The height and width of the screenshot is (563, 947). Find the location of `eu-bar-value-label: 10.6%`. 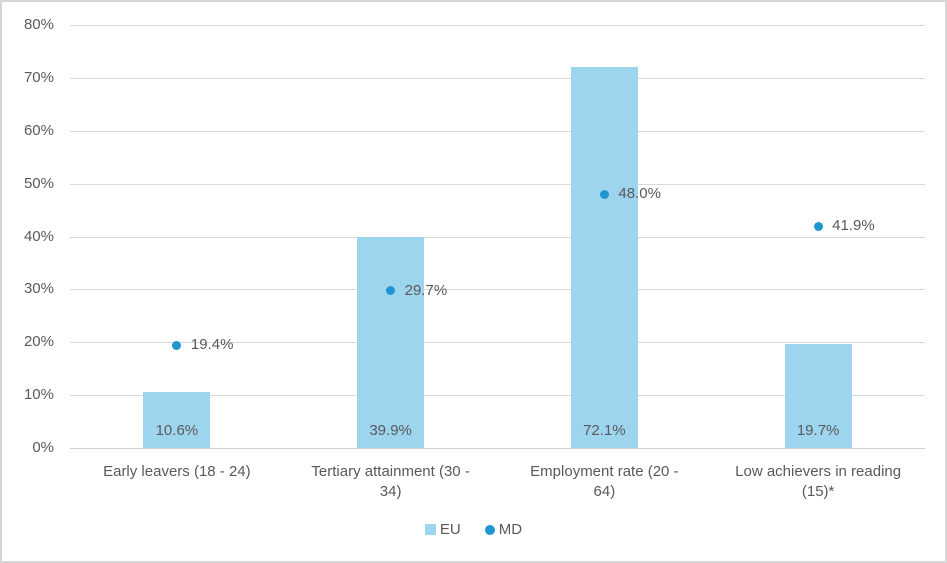

eu-bar-value-label: 10.6% is located at coordinates (177, 430).